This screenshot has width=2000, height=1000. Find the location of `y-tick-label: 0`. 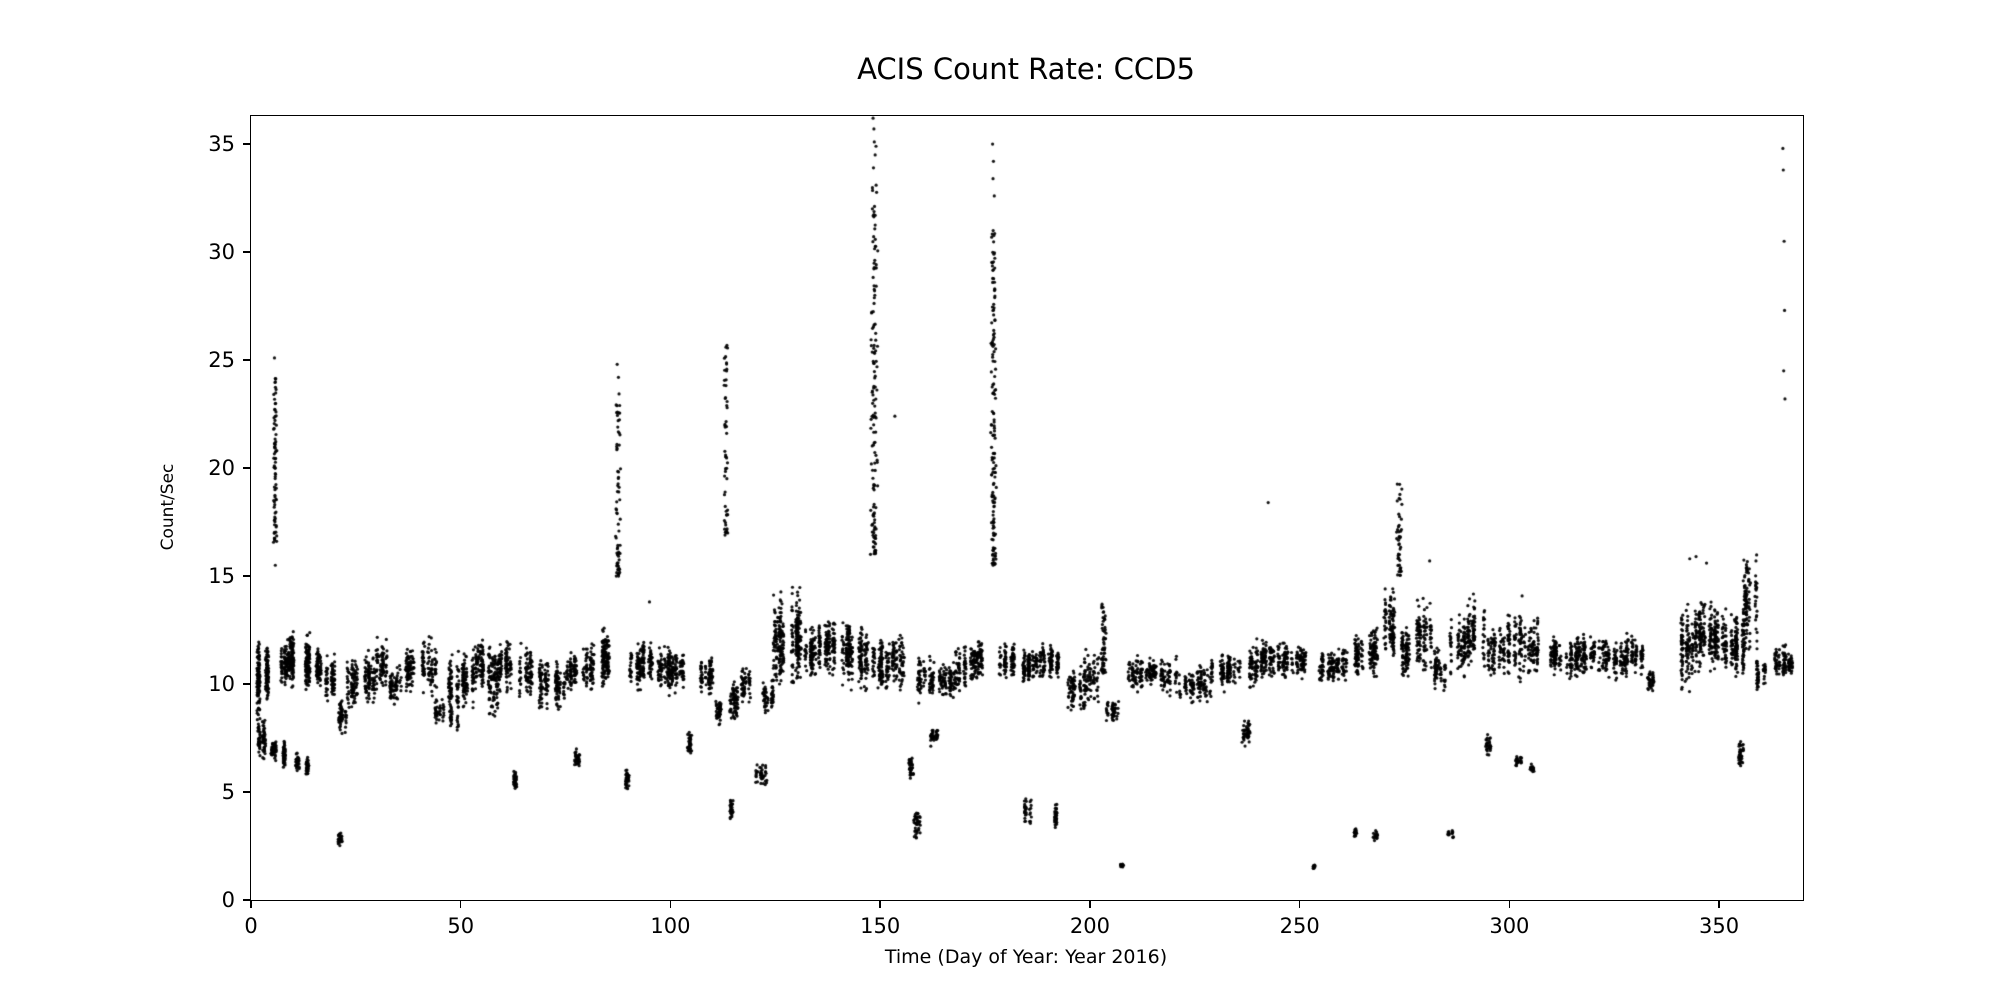

y-tick-label: 0 is located at coordinates (228, 900).